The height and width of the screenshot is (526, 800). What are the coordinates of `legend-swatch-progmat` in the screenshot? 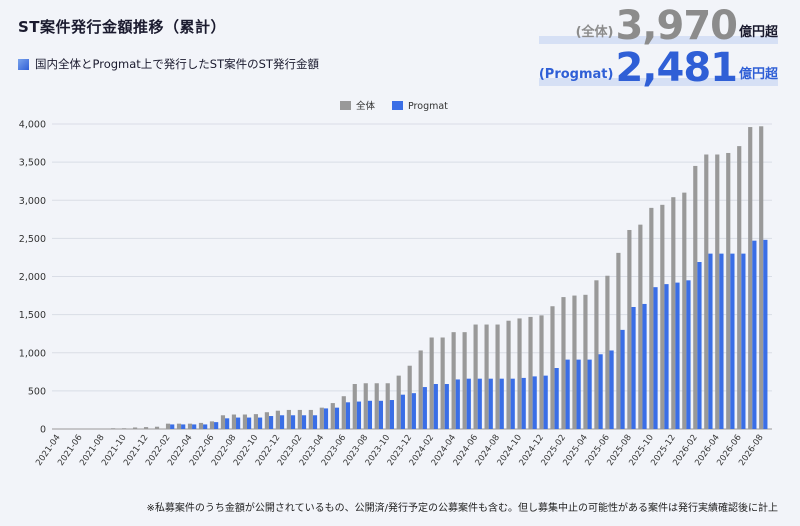 It's located at (397, 105).